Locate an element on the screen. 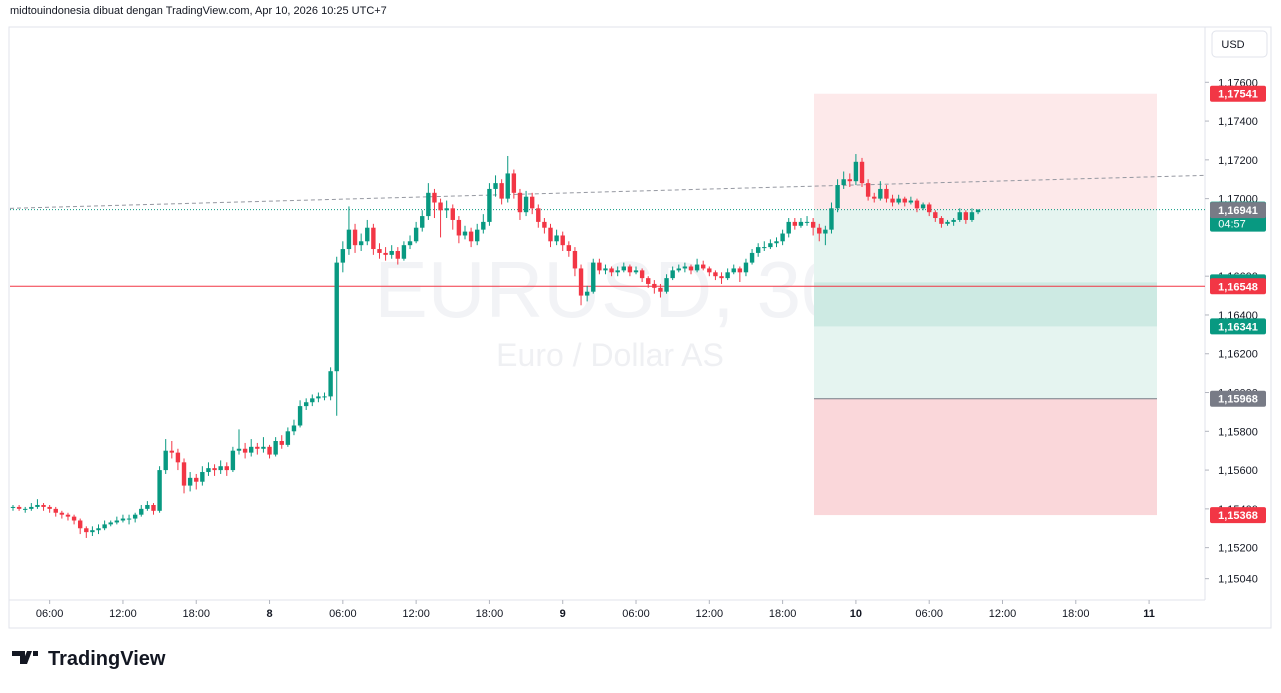 The height and width of the screenshot is (693, 1281). logo-mark is located at coordinates (25, 657).